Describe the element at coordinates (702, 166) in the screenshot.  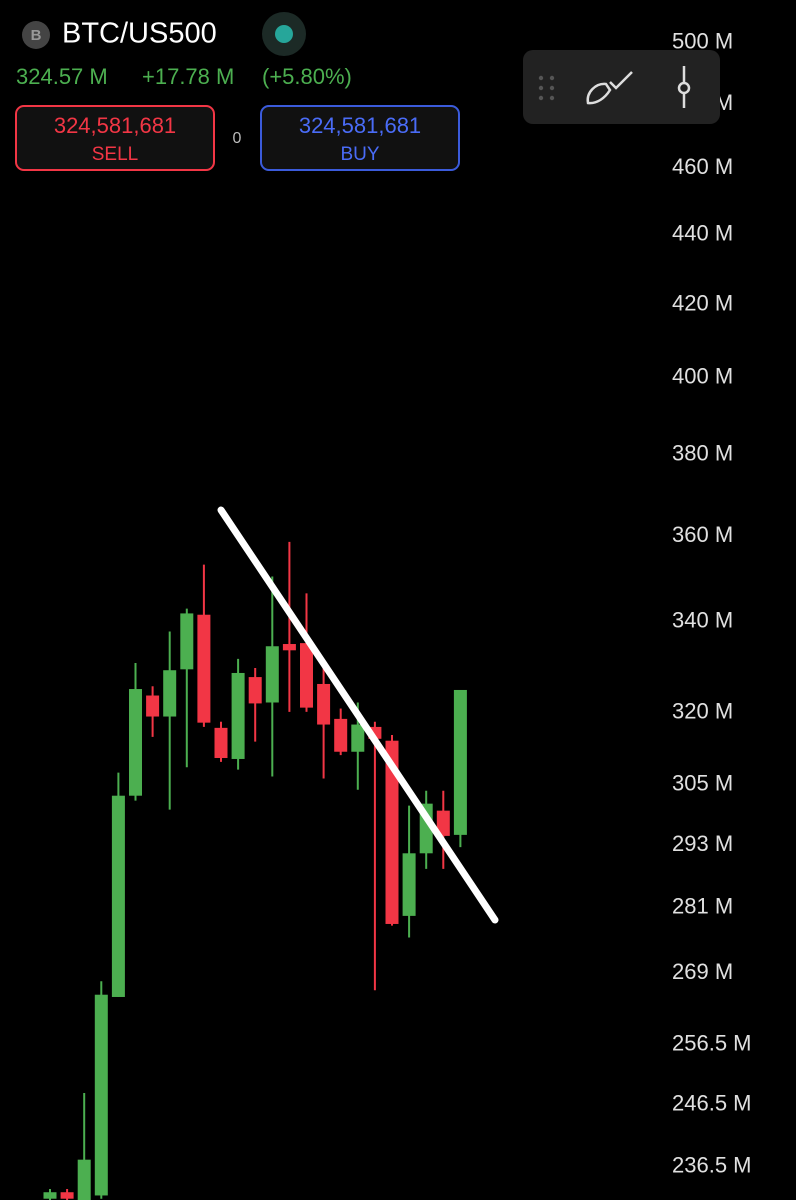
I see `y-tick-label: 460 M` at that location.